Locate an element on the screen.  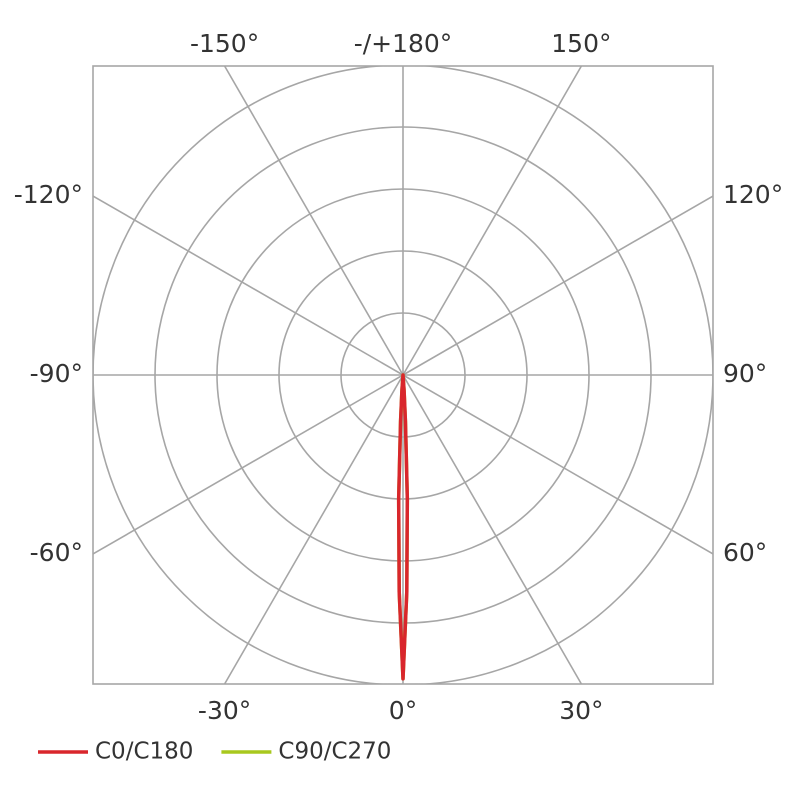
angle-label: 30° is located at coordinates (581, 710).